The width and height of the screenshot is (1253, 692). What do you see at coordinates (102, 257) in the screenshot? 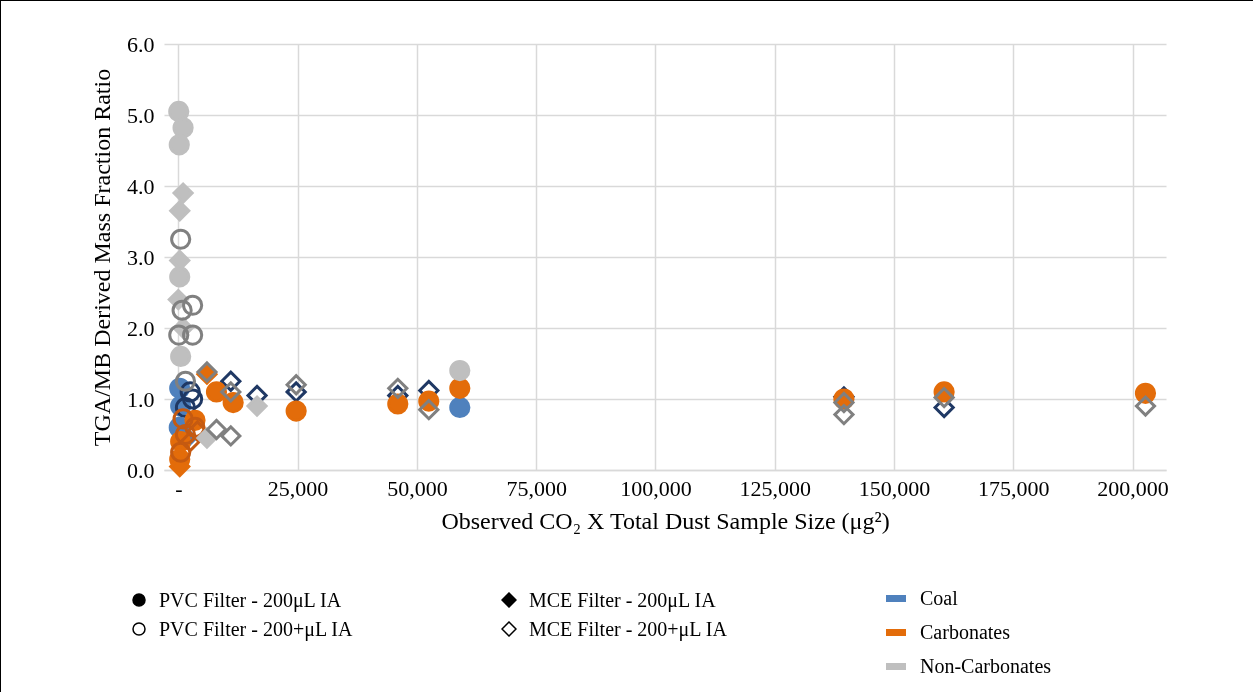
I see `y-axis-title: TGA/MB Derived Mass Fraction Ratio` at bounding box center [102, 257].